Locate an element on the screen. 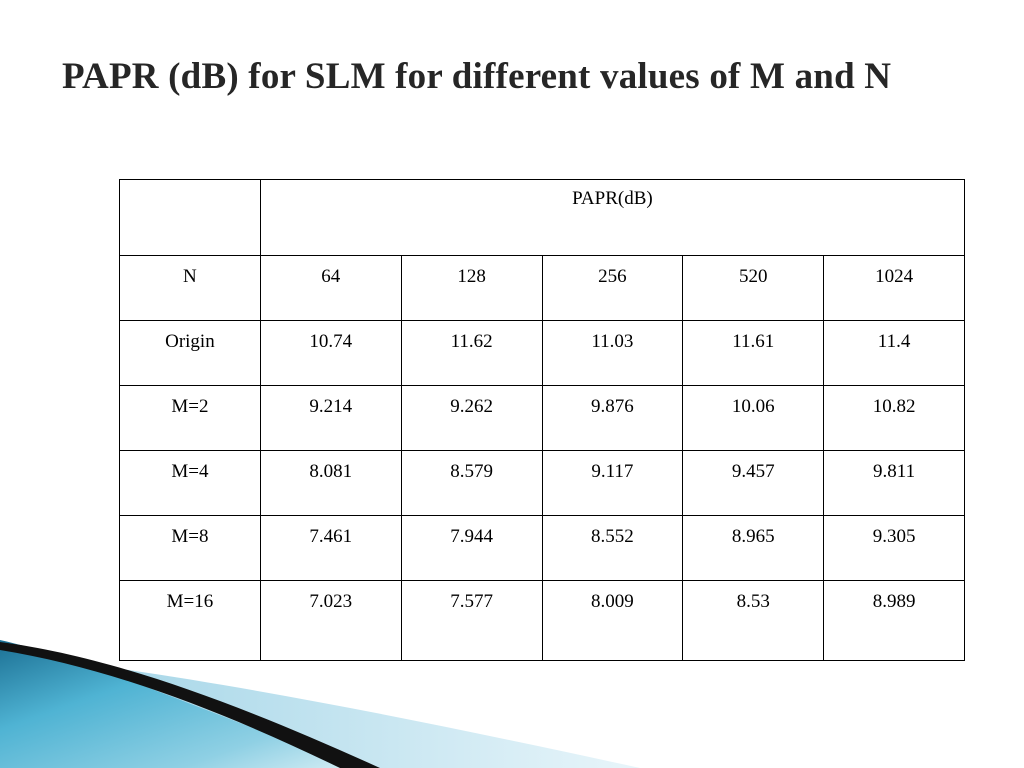 This screenshot has width=1024, height=768. table-cell: 11.61 is located at coordinates (753, 353).